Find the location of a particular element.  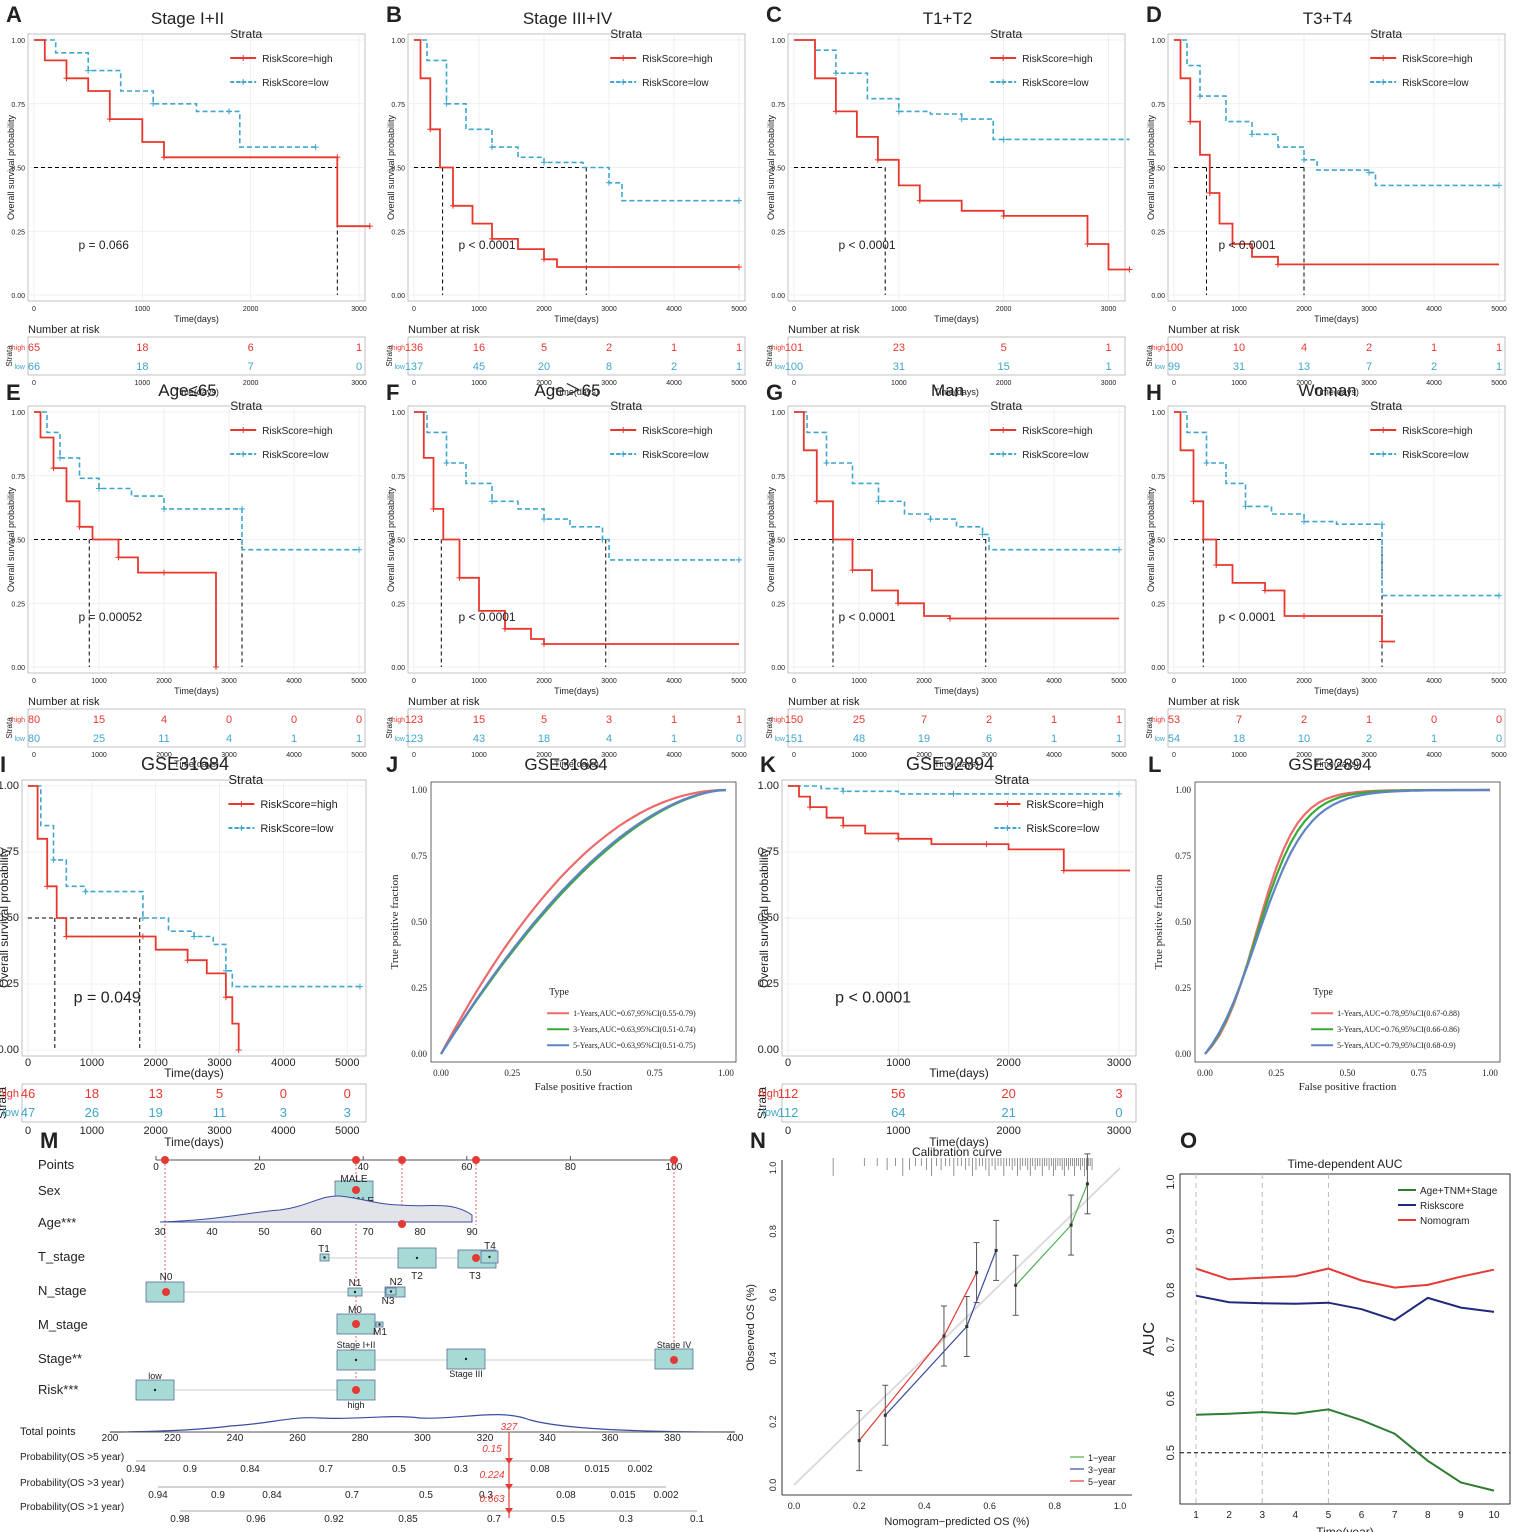

risk-count-low: 19 is located at coordinates (155, 1112).